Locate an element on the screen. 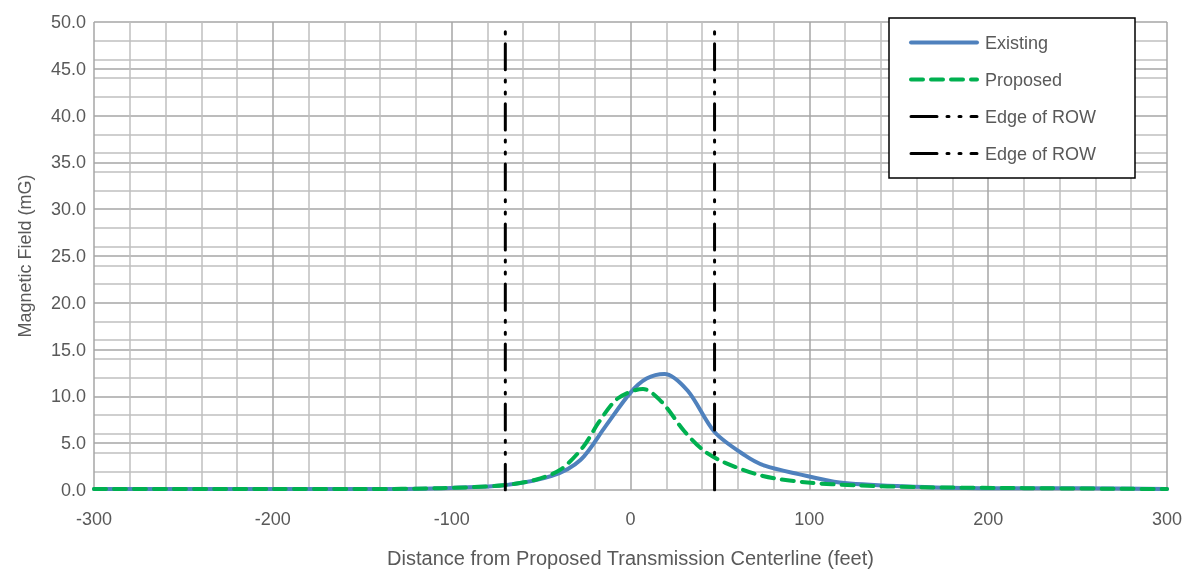  y-tick-label: 40.0 is located at coordinates (68, 115).